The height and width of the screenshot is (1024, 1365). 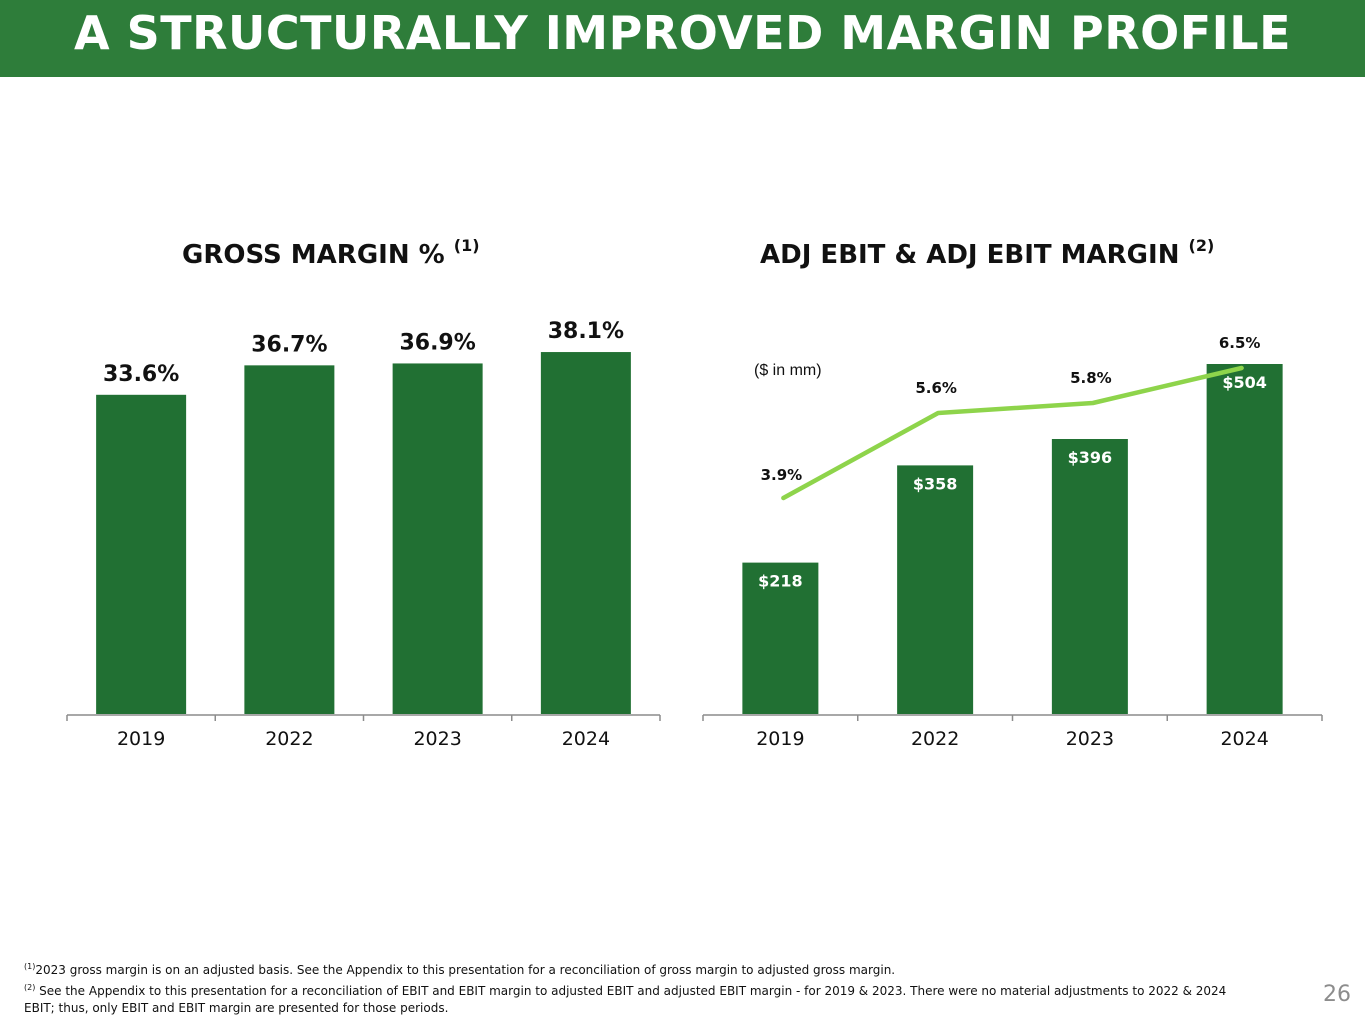 I want to click on ebit-bar-2024, so click(x=1244, y=539).